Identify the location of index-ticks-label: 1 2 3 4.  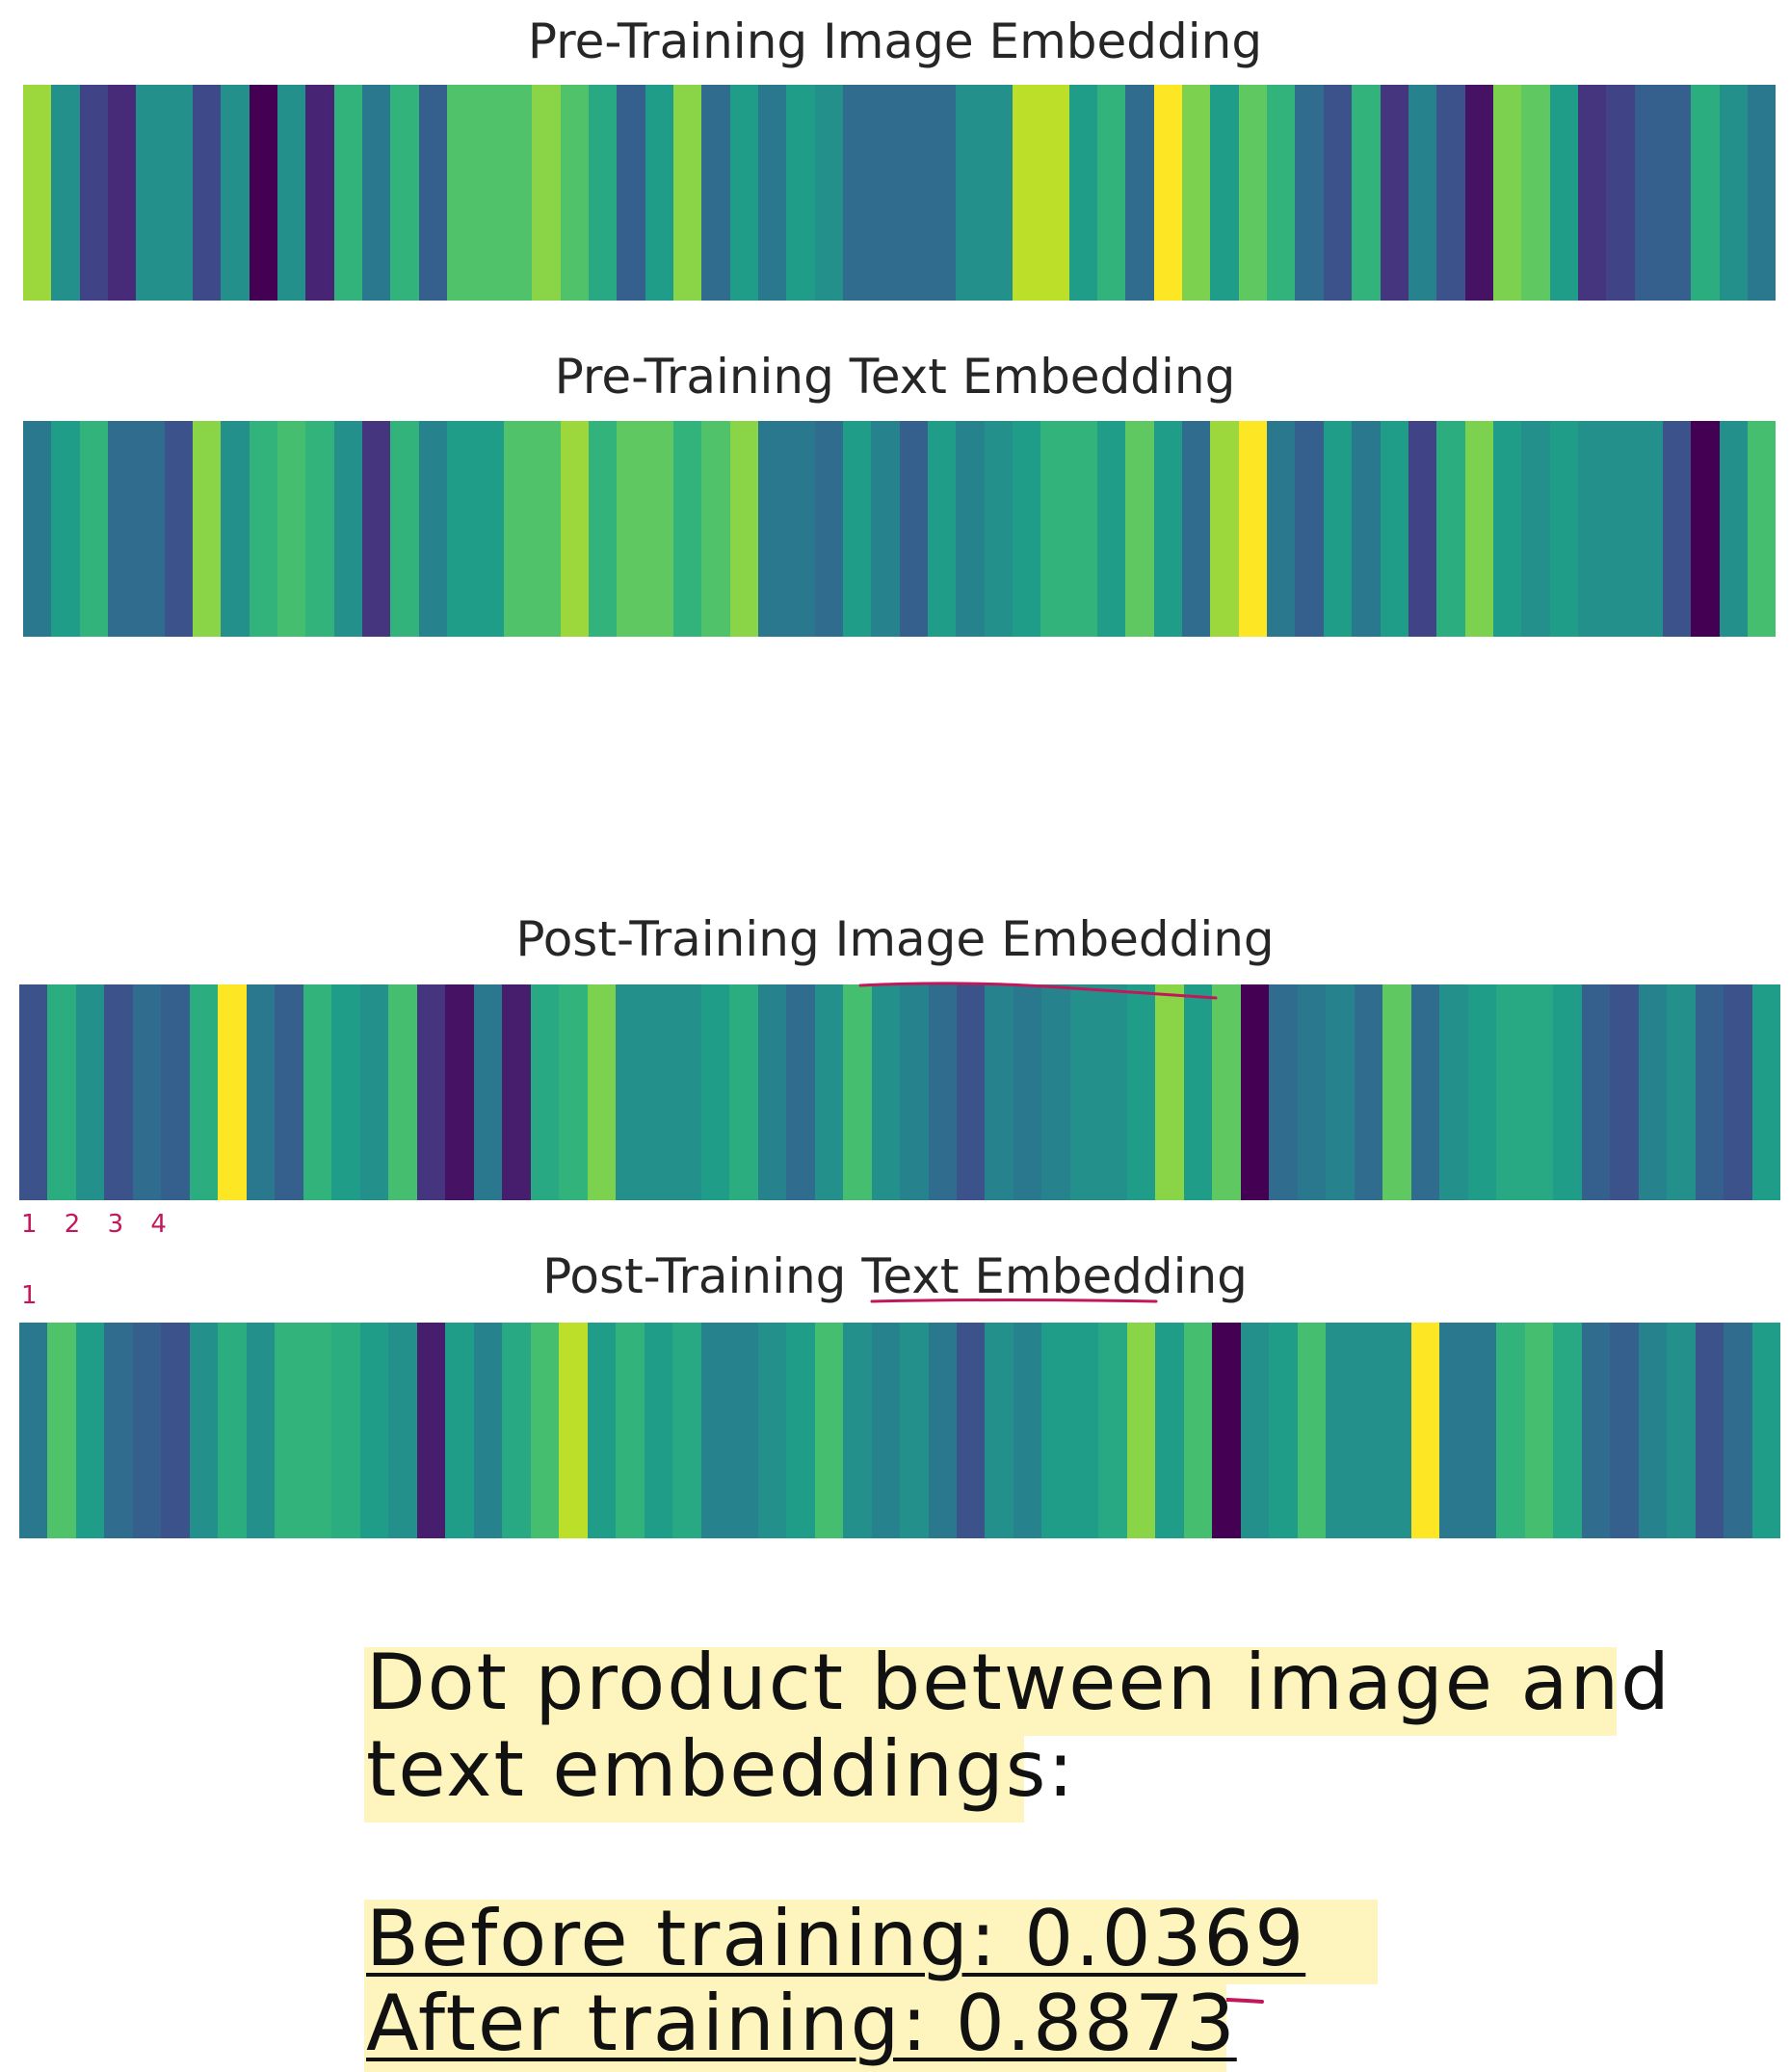
(99, 1224).